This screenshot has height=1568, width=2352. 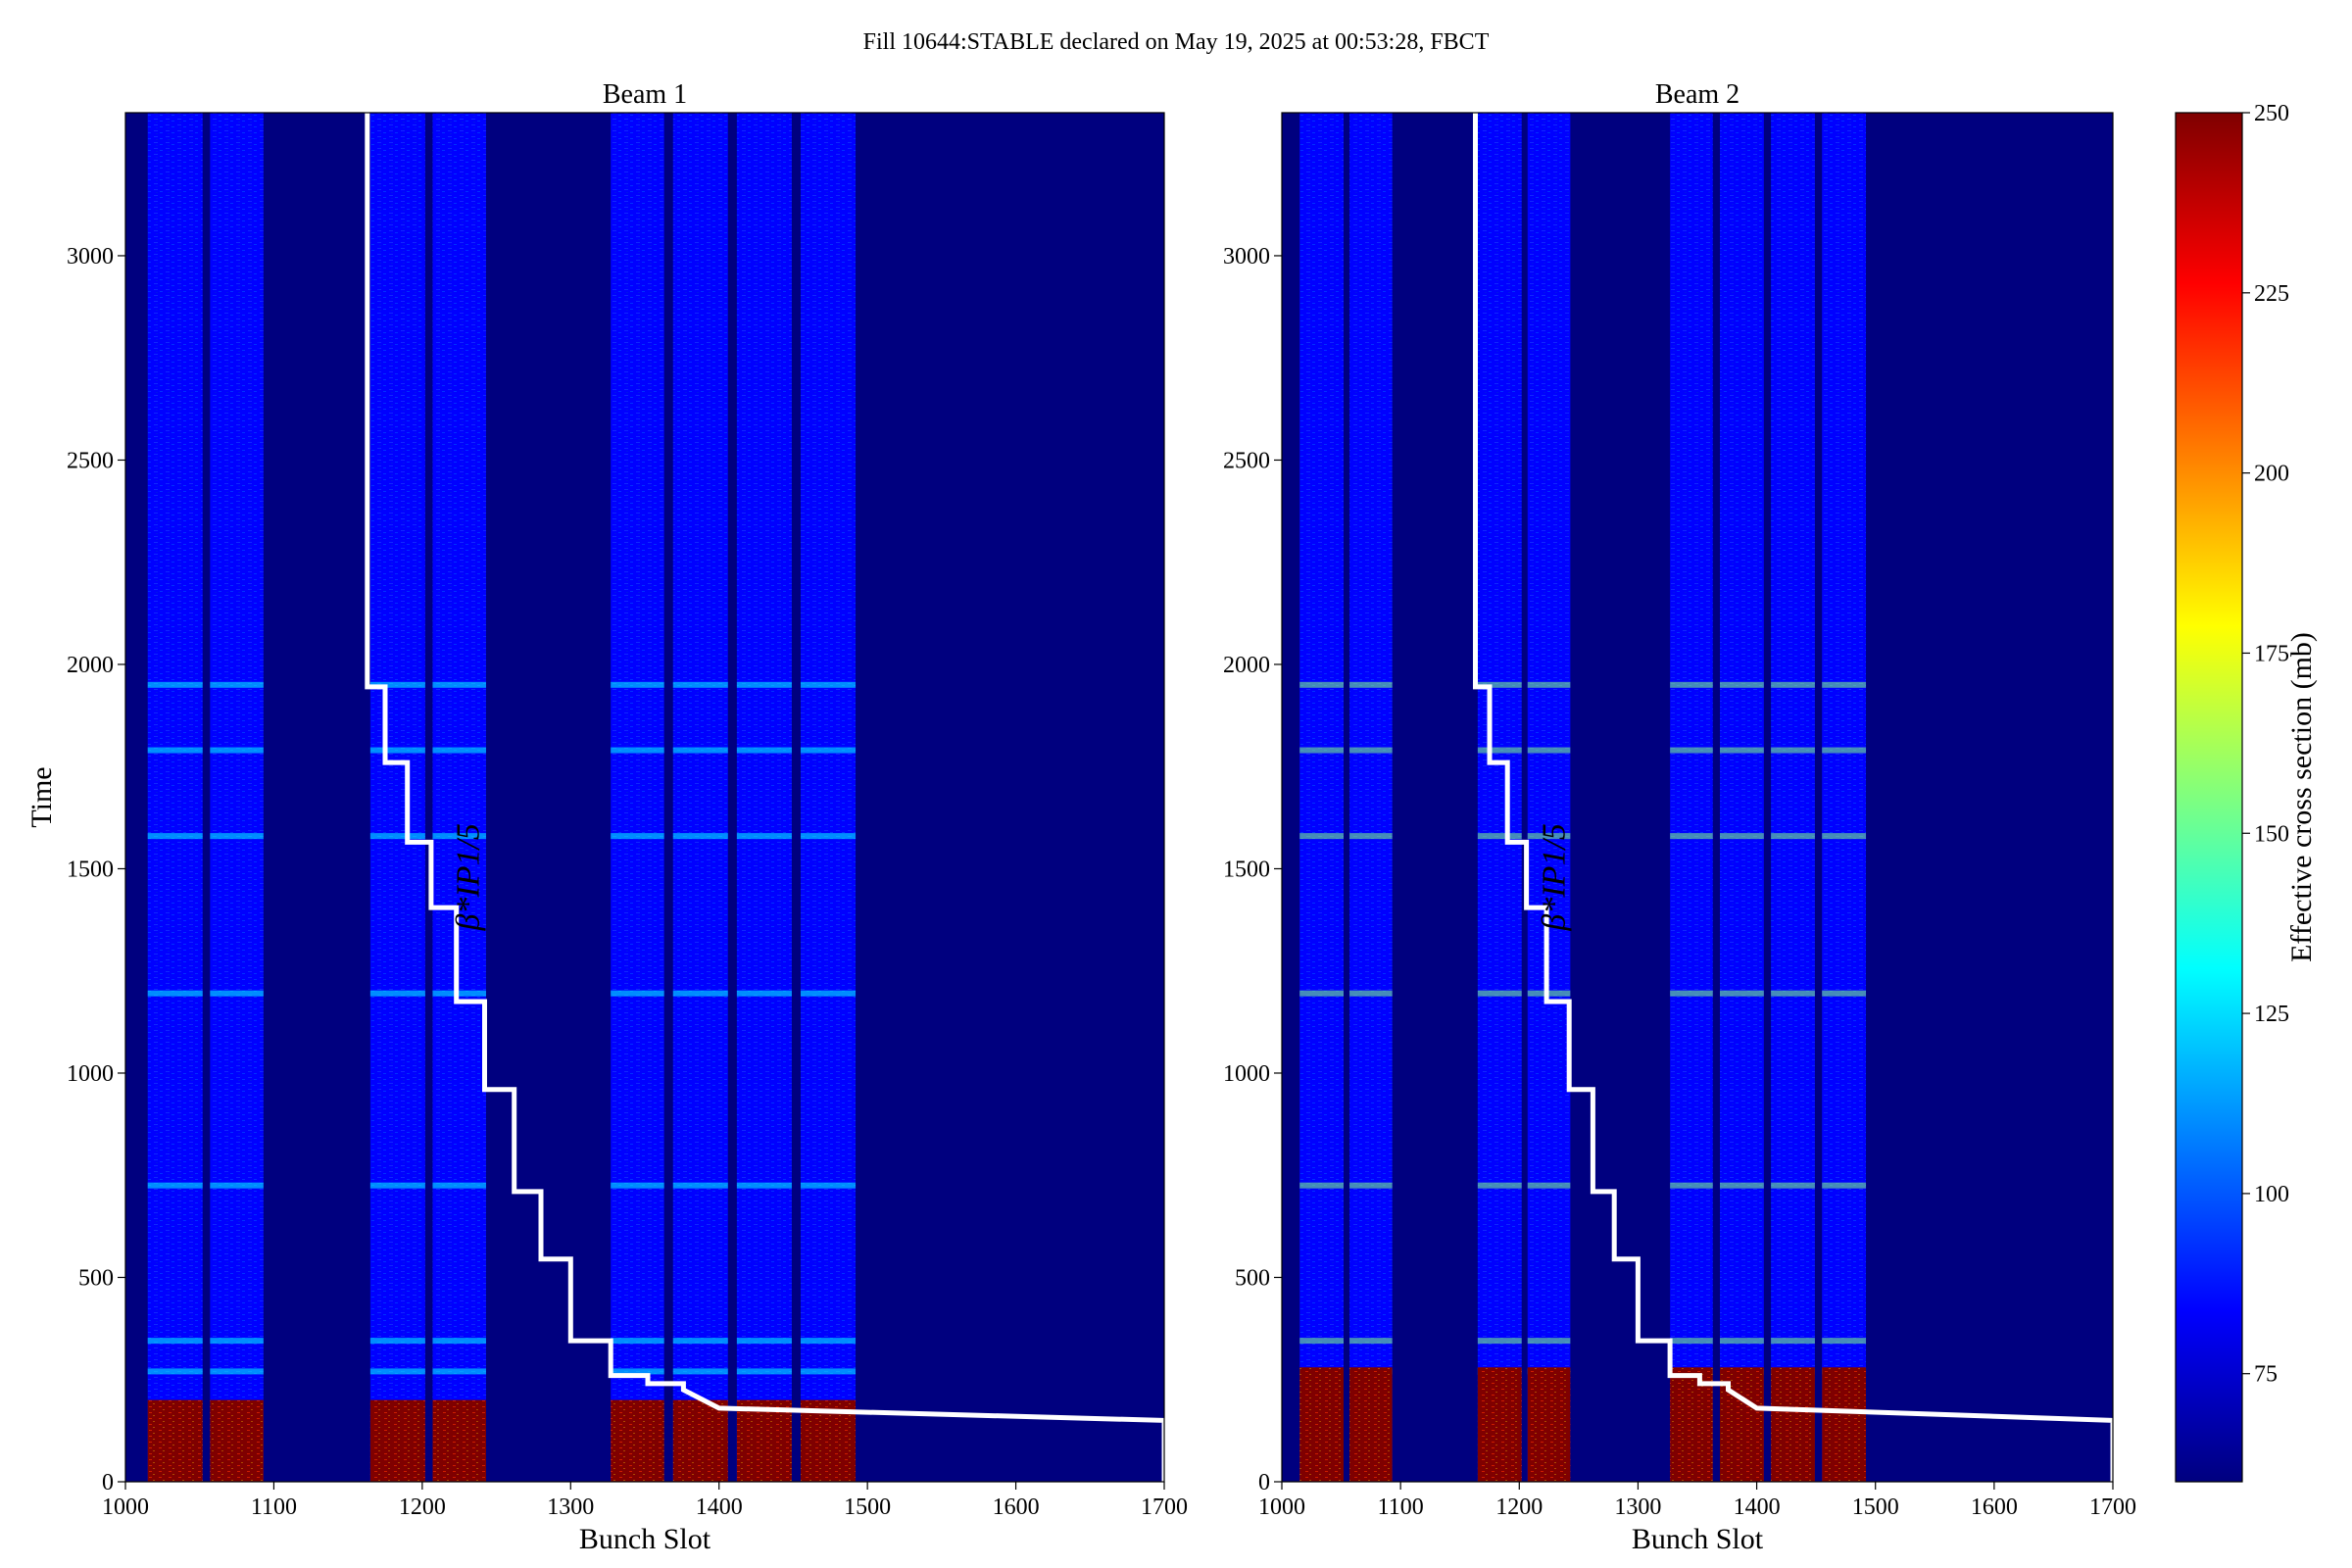 What do you see at coordinates (1264, 1482) in the screenshot?
I see `y-tick-label: 0` at bounding box center [1264, 1482].